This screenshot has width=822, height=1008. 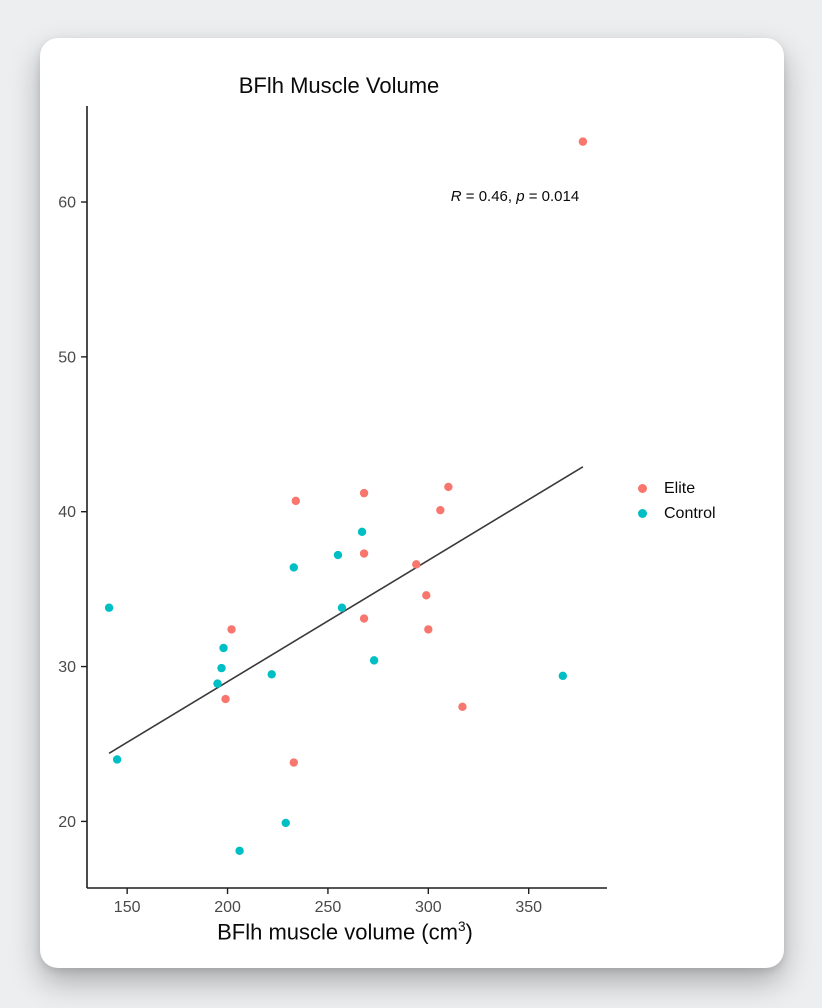 I want to click on control-dot-icon, so click(x=642, y=513).